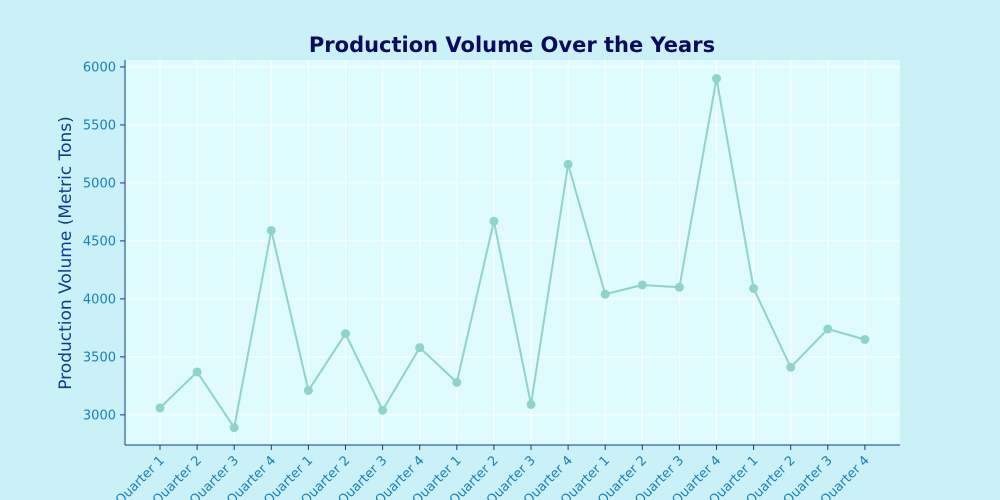 The width and height of the screenshot is (1000, 500). I want to click on y-tick-label: 6000, so click(99, 67).